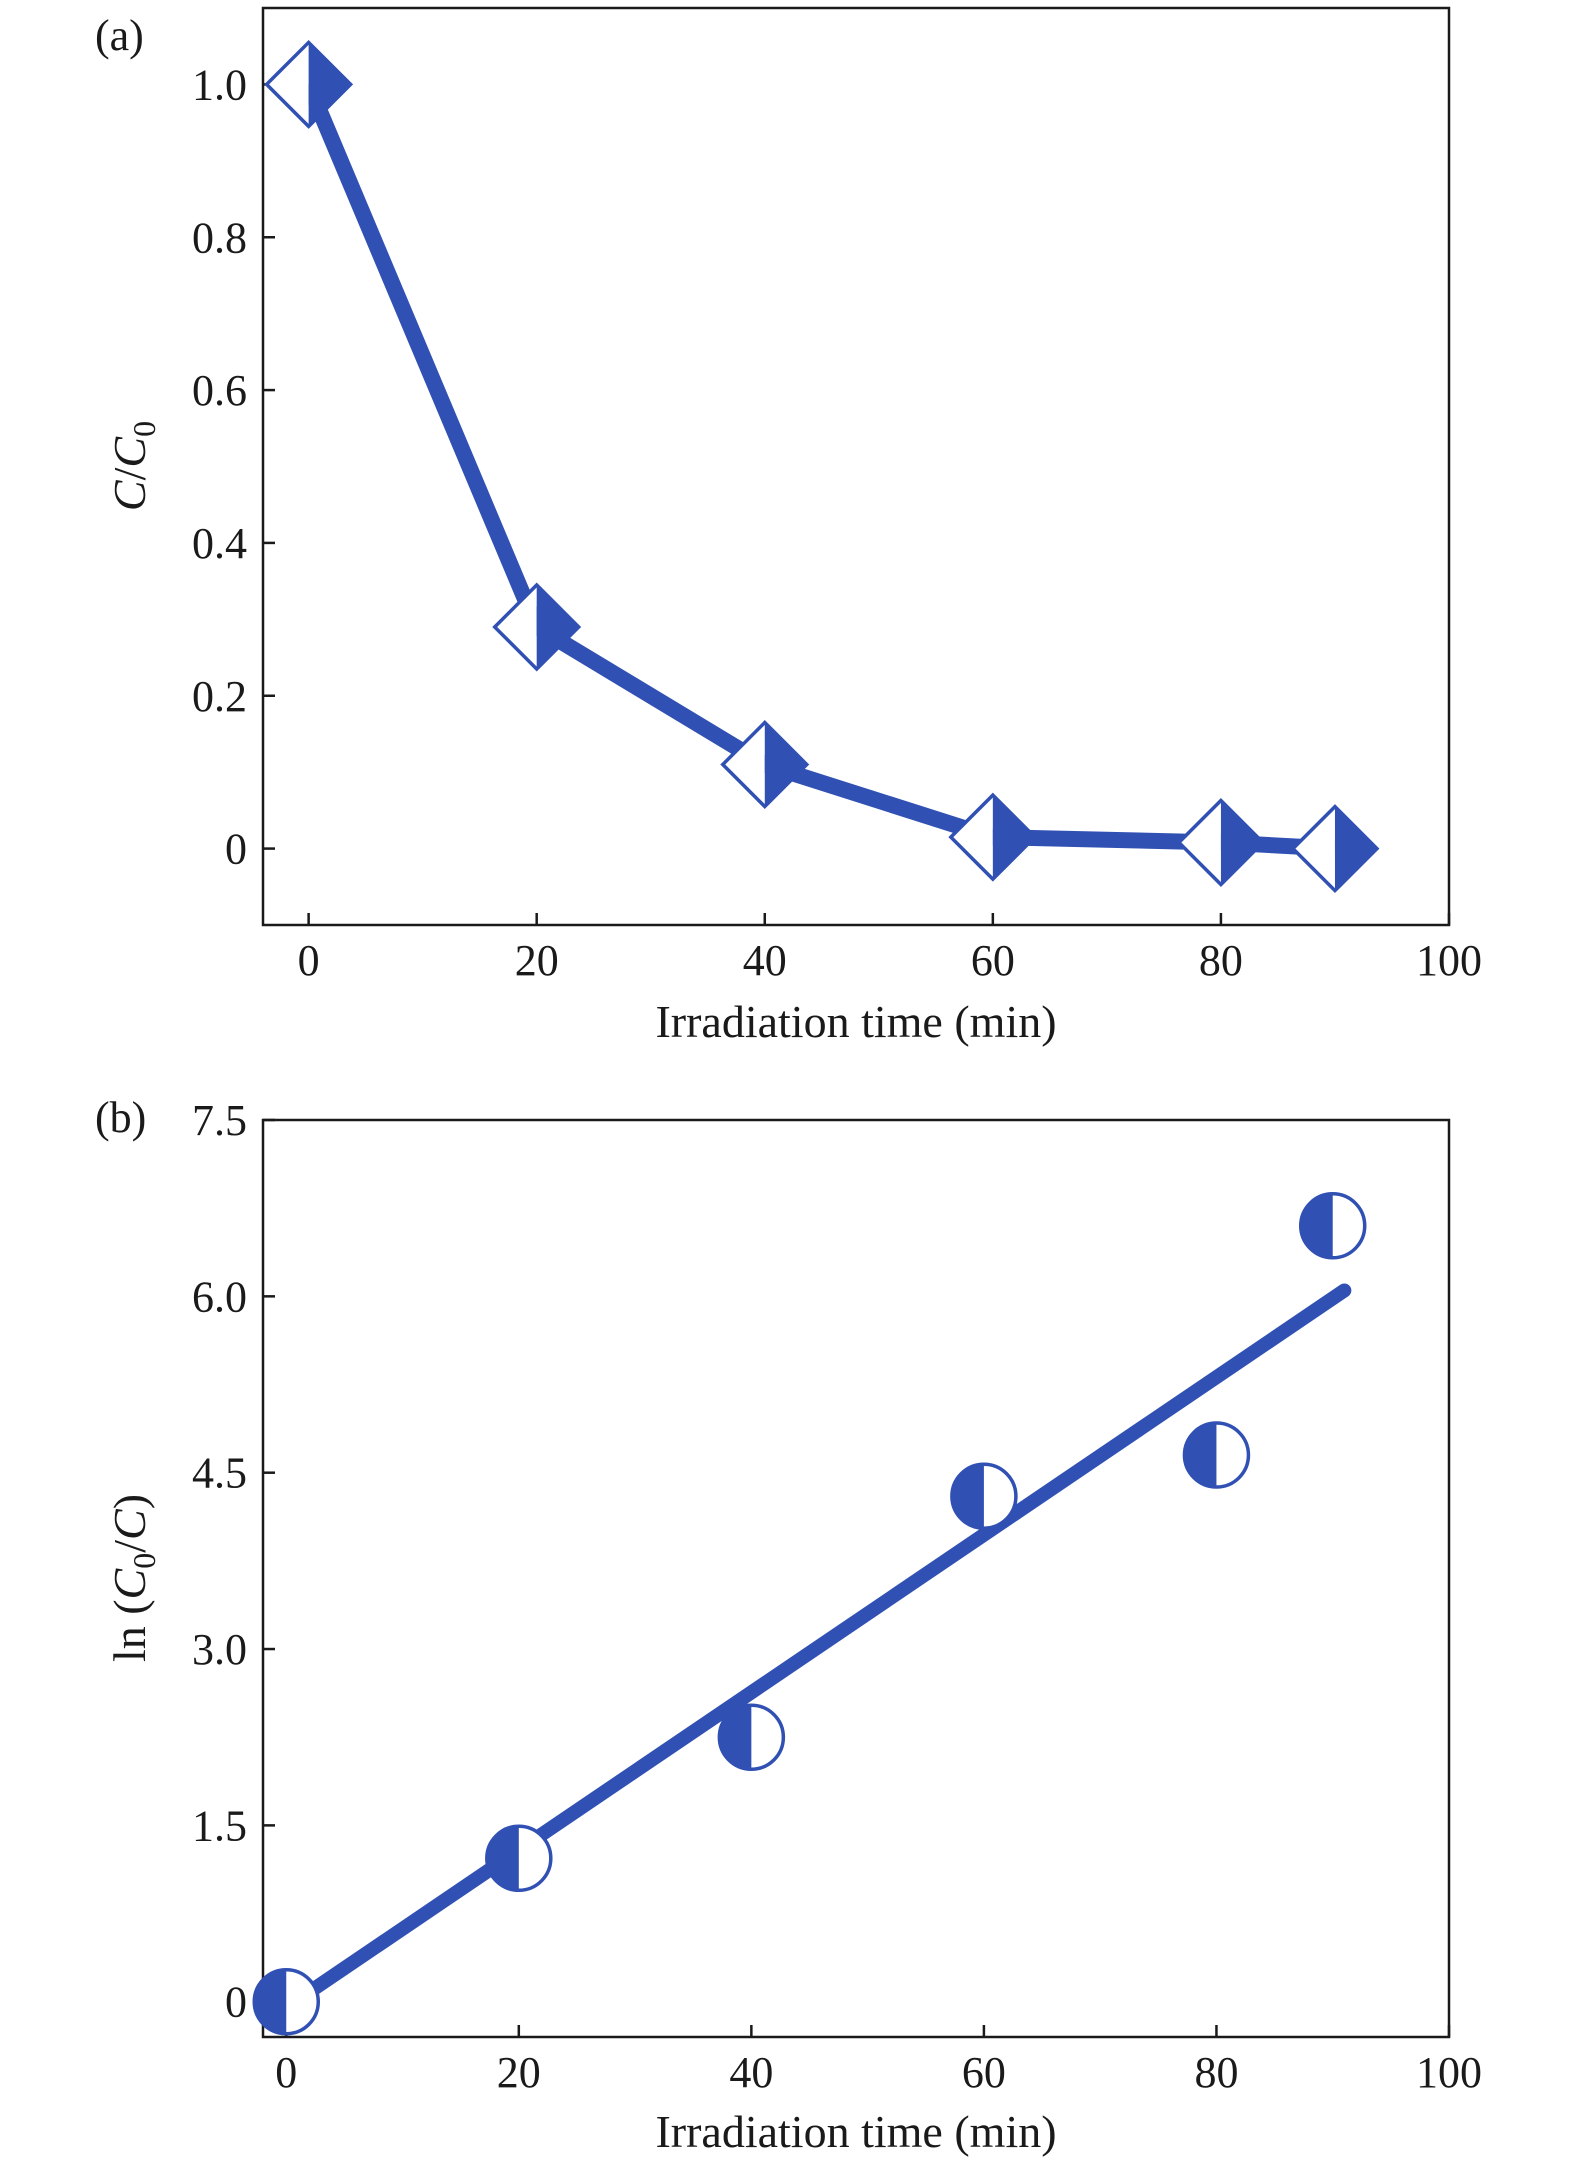 The height and width of the screenshot is (2165, 1575). Describe the element at coordinates (984, 2072) in the screenshot. I see `panel-b-x-tick-label: 60` at that location.